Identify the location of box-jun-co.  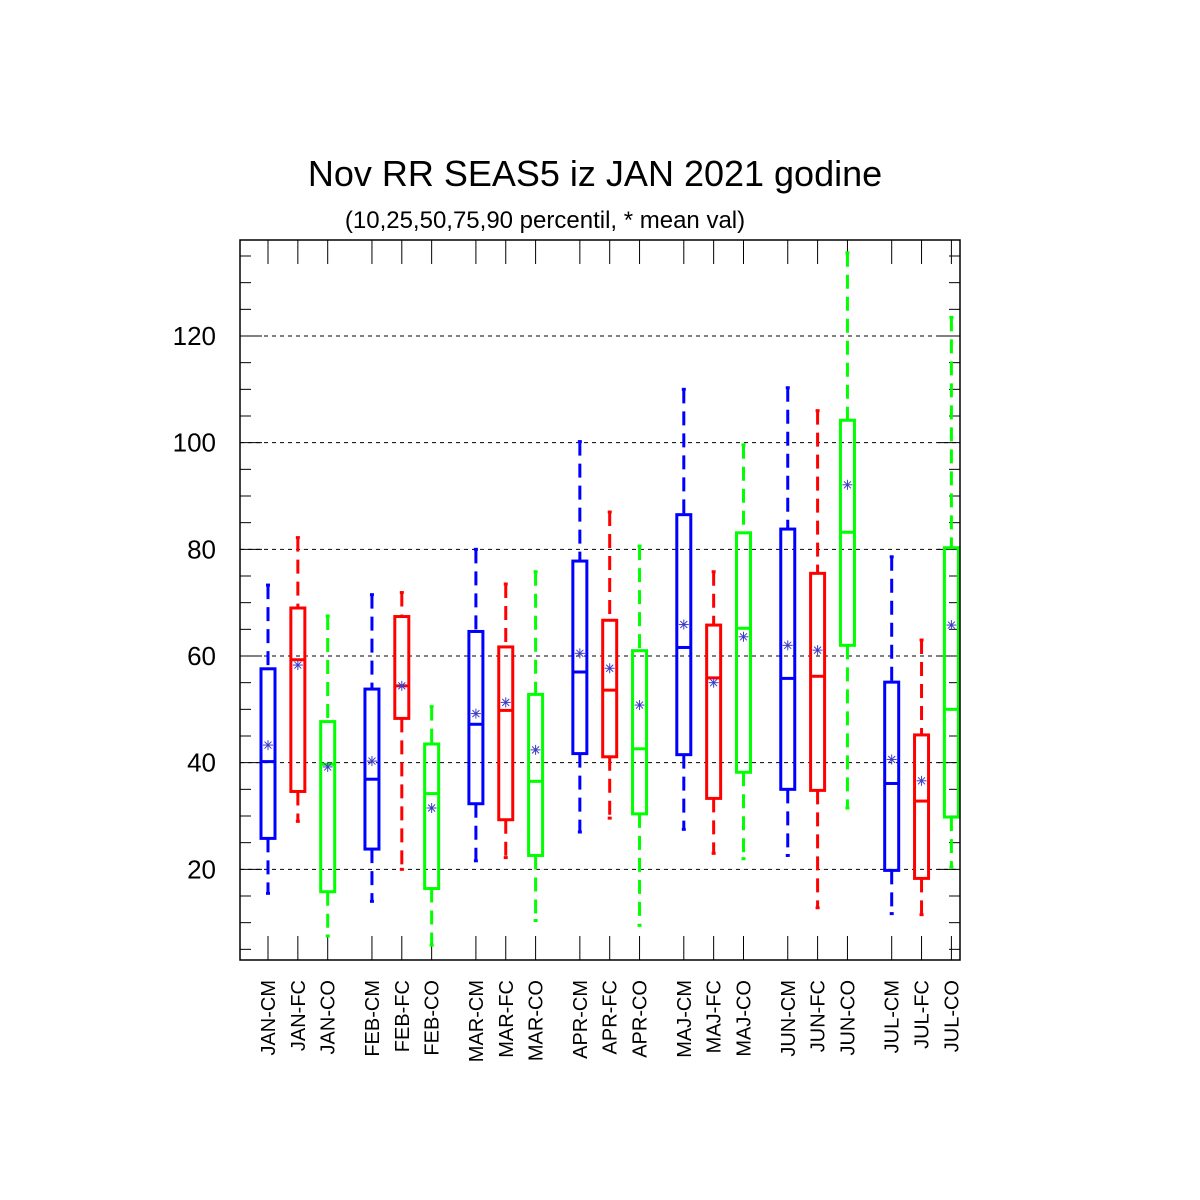
(847, 530).